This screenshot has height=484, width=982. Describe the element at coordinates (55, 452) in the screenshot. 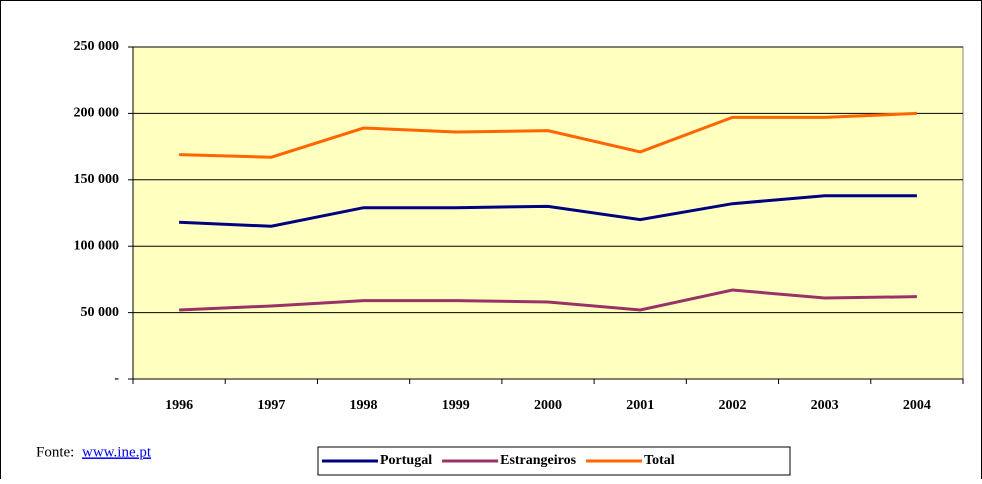

I see `source-label: Fonte:` at that location.